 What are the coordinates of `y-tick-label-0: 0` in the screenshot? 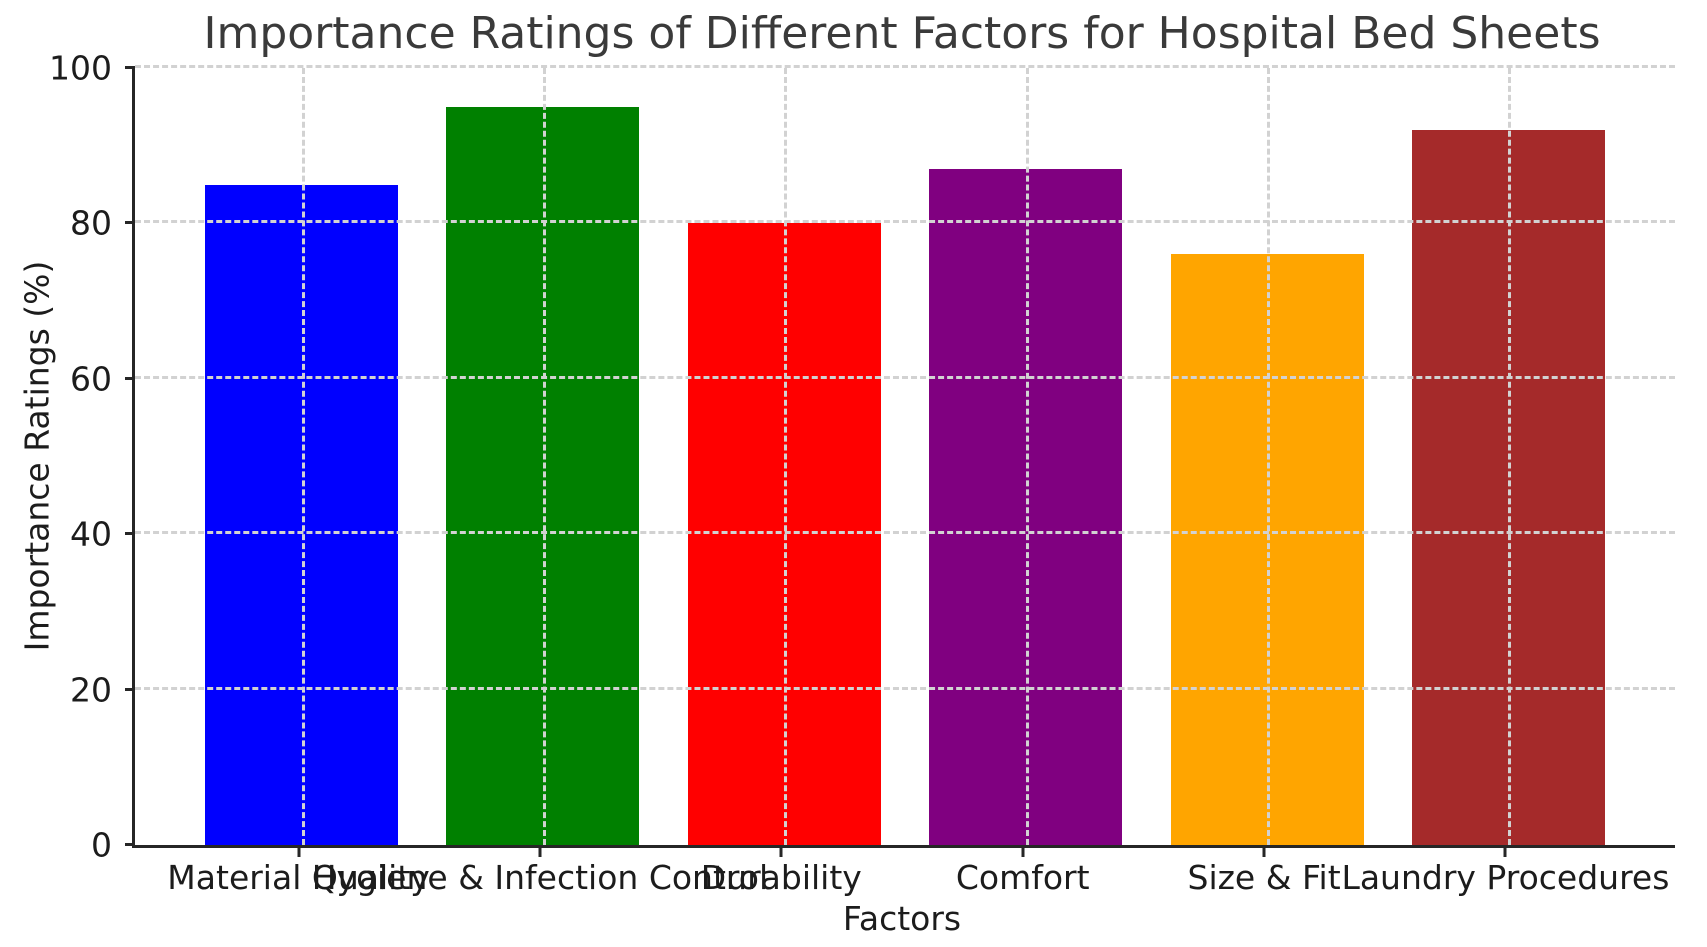 It's located at (101, 845).